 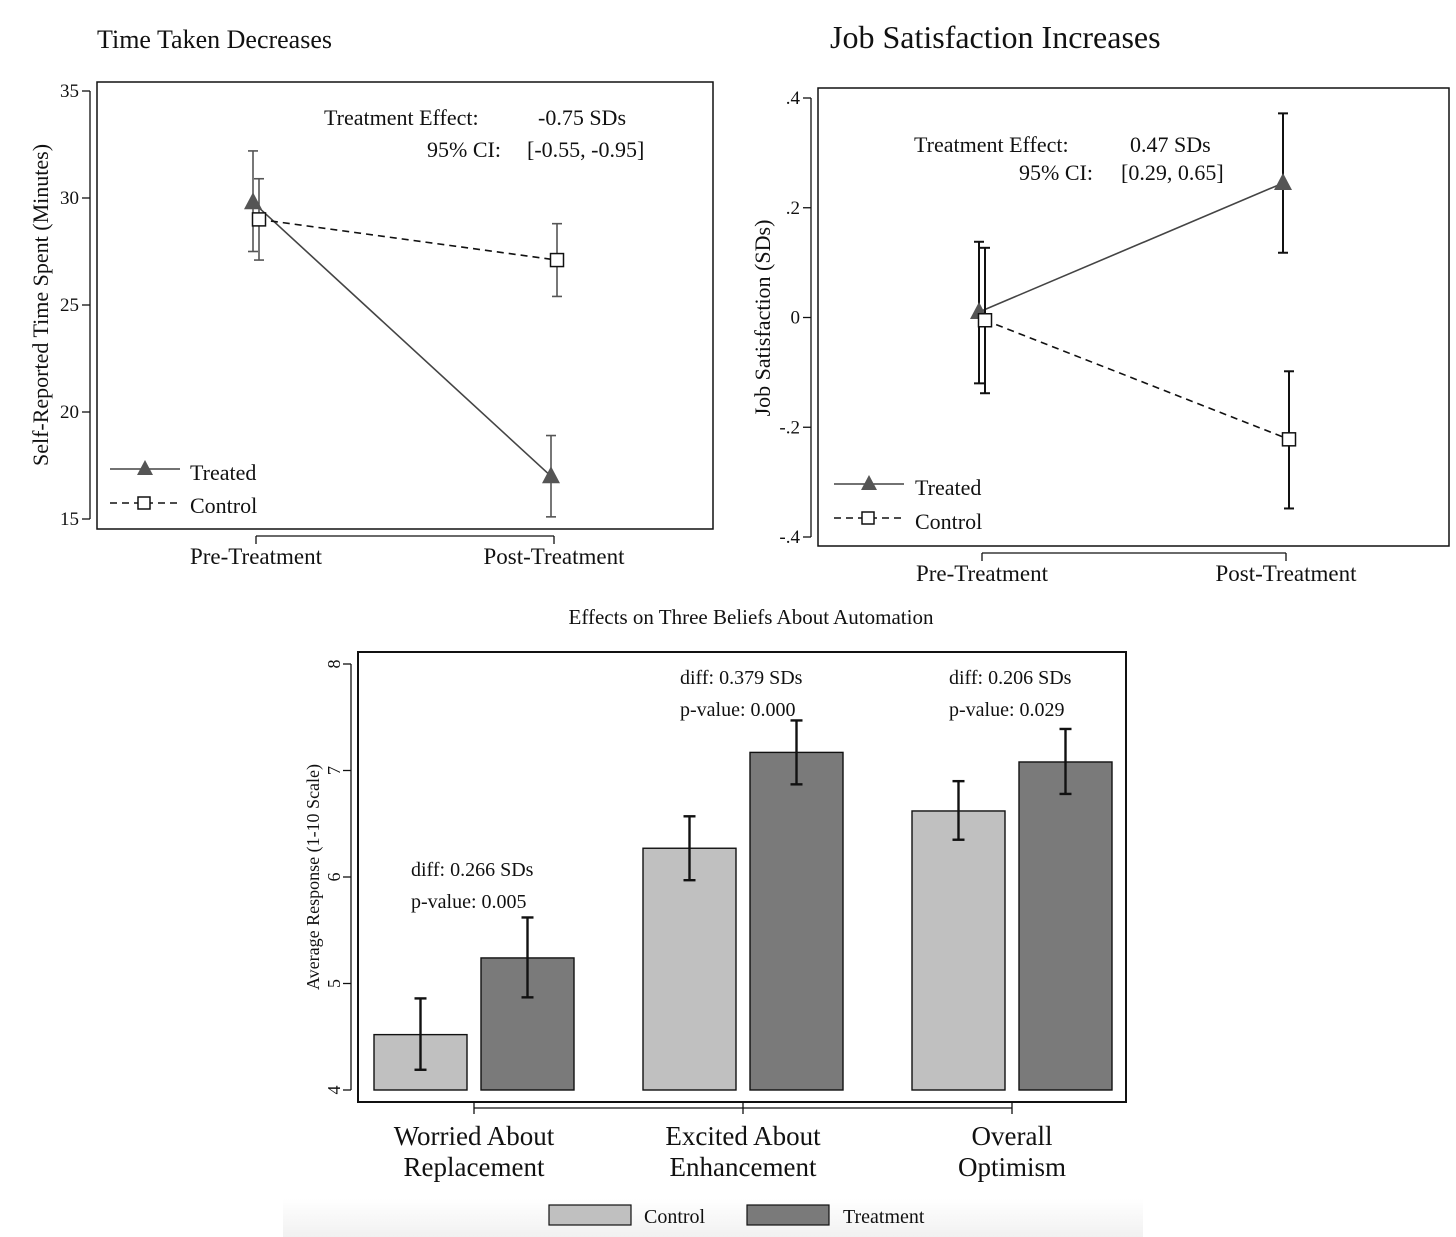 What do you see at coordinates (1012, 1136) in the screenshot?
I see `x-tick-label: Overall` at bounding box center [1012, 1136].